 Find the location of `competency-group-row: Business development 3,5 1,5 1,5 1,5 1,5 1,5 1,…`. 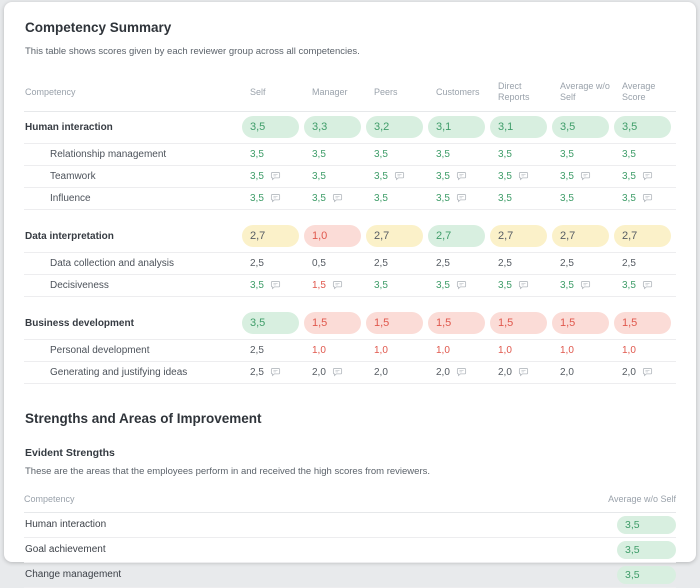

competency-group-row: Business development 3,5 1,5 1,5 1,5 1,5 1,5 1,… is located at coordinates (350, 324).